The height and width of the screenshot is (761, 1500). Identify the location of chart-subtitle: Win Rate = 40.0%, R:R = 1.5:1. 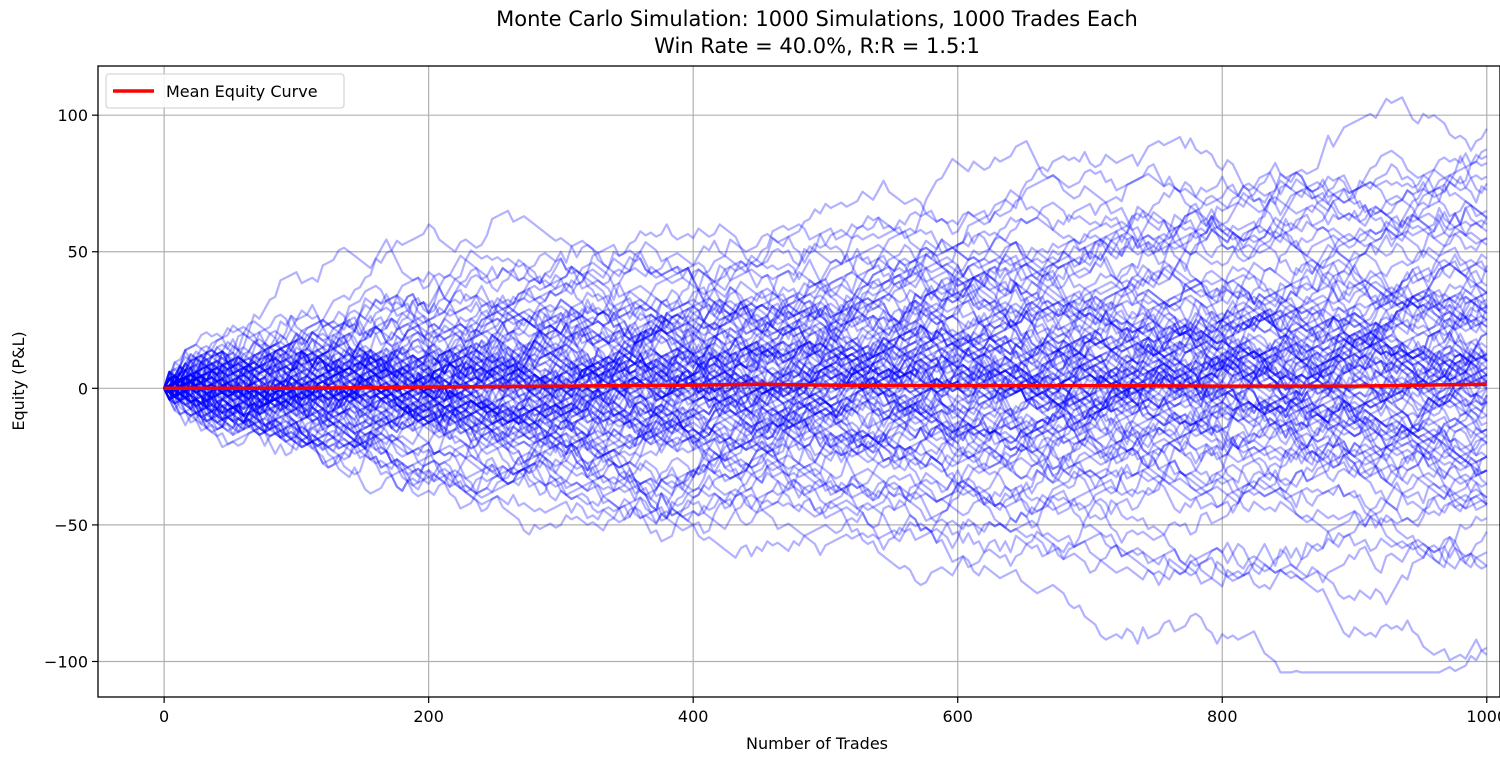
(817, 46).